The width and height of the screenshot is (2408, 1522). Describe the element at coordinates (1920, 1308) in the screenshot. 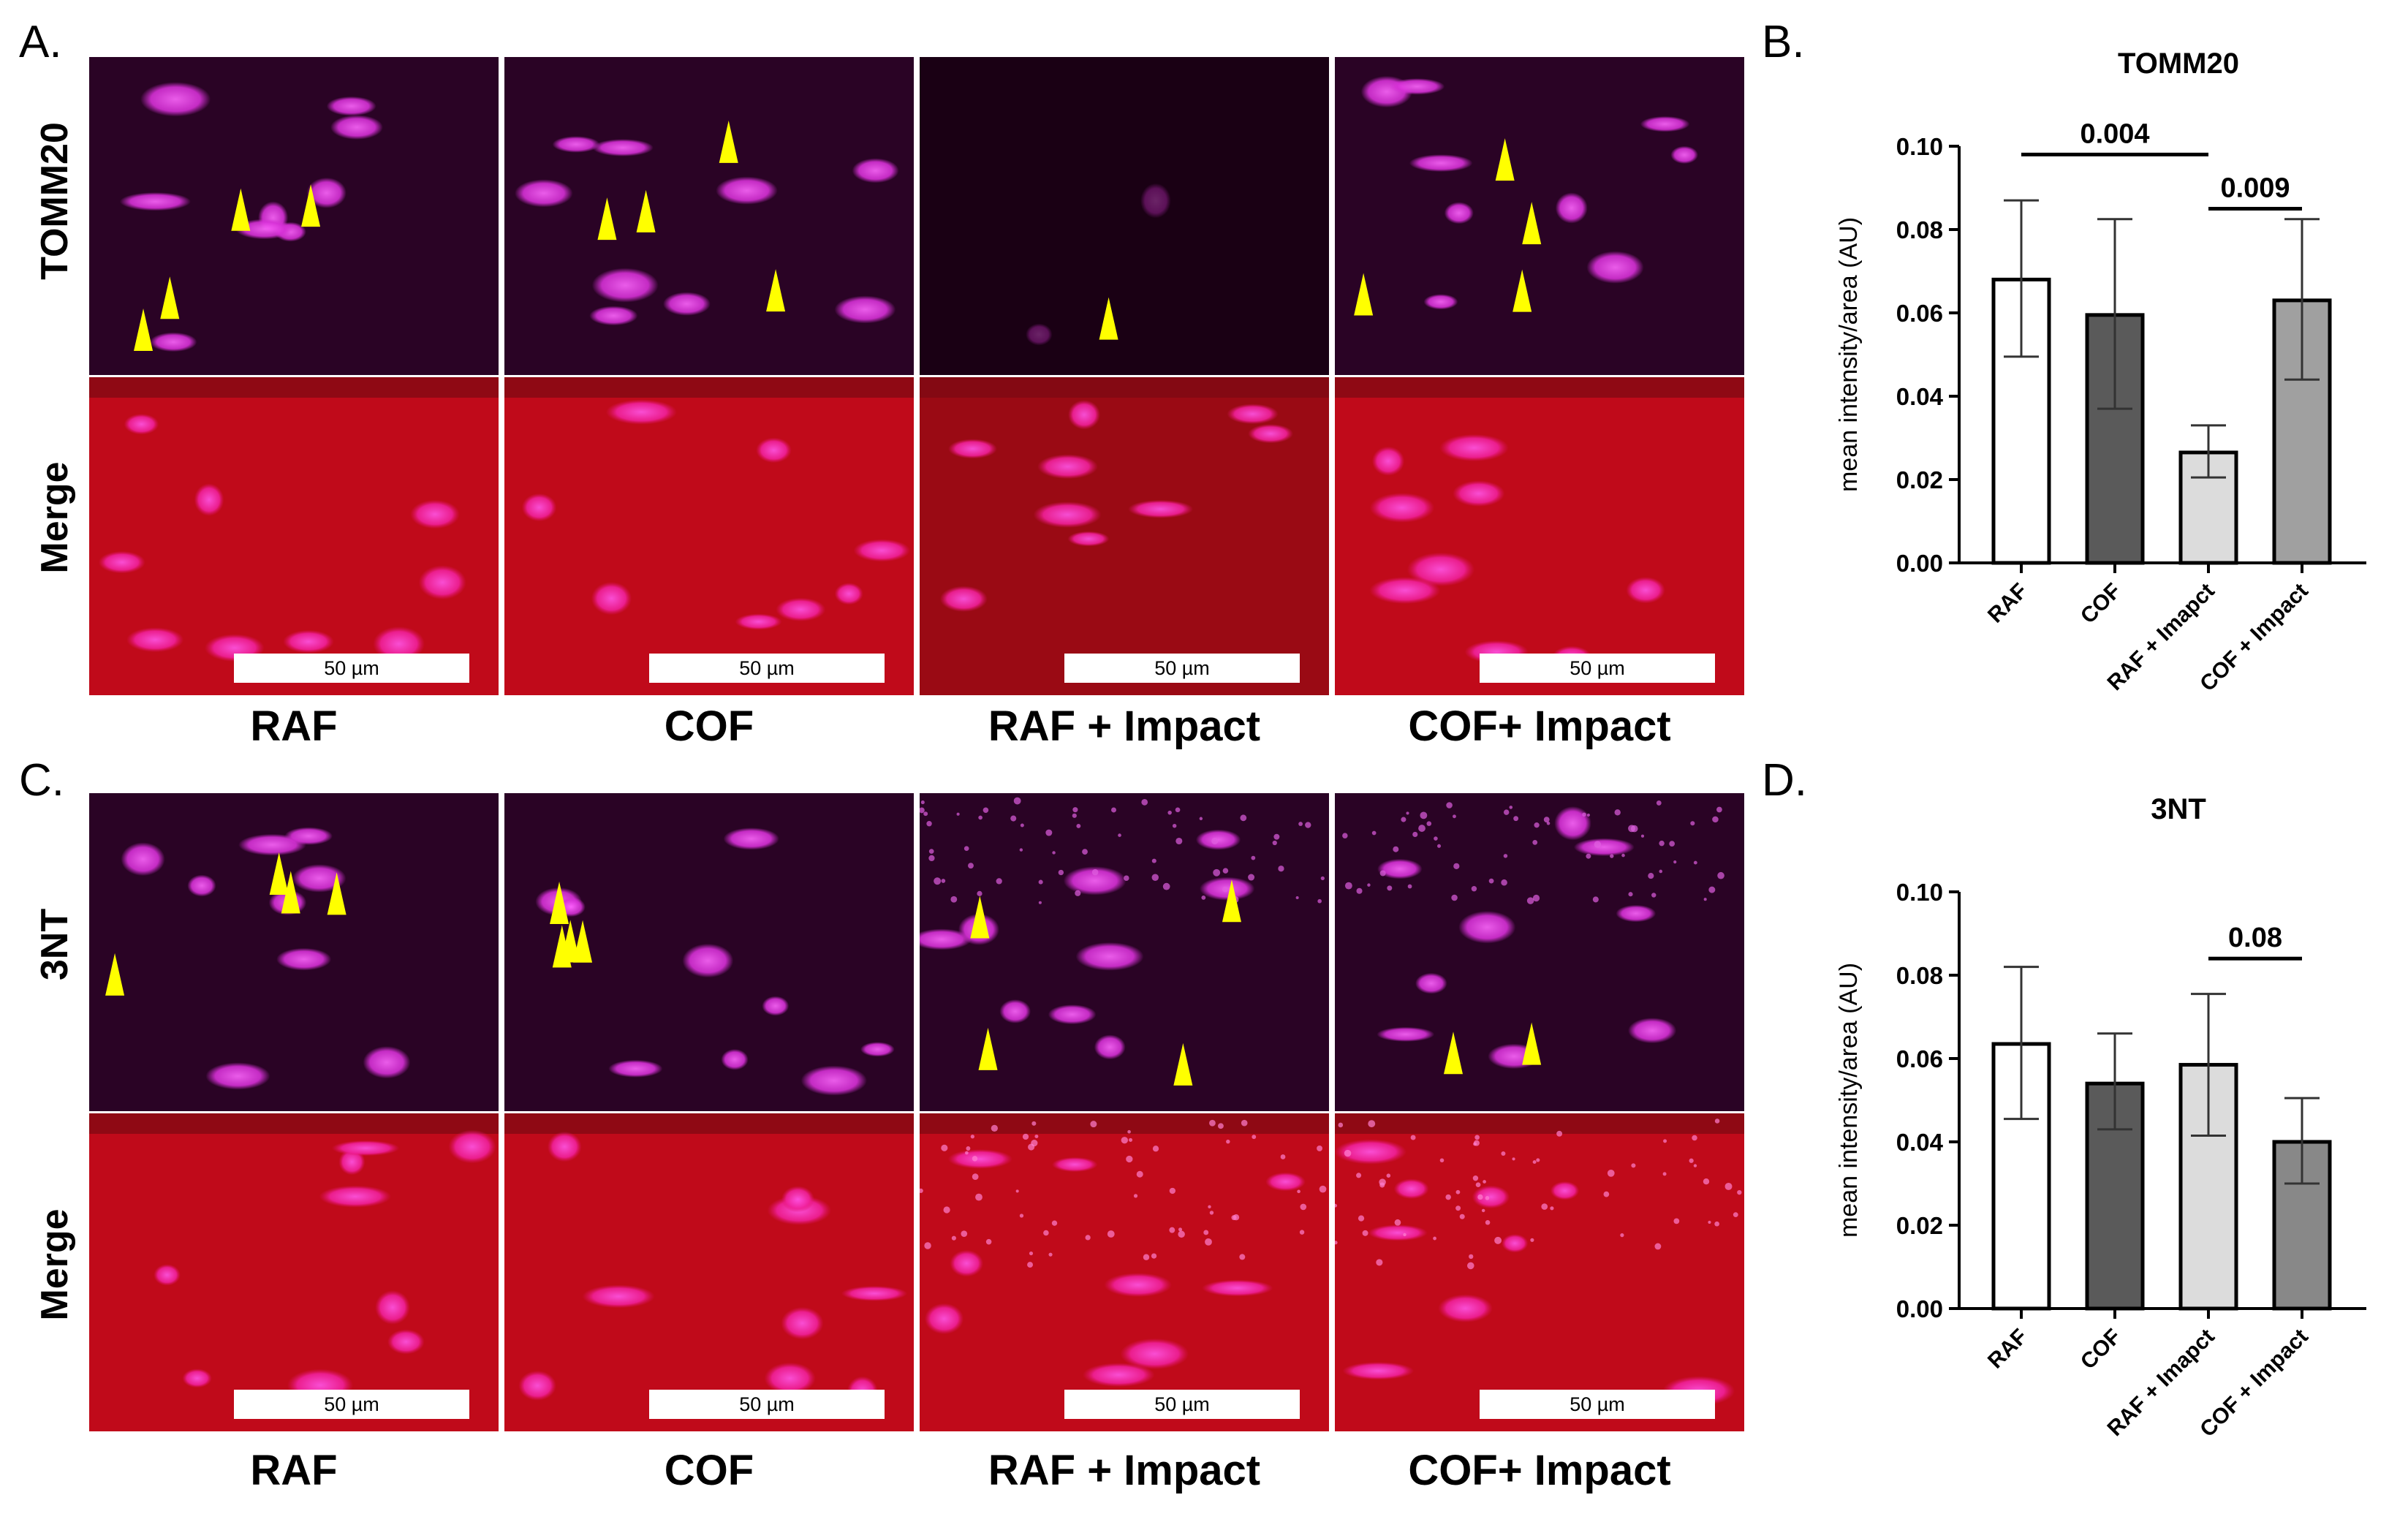

I see `y-tick-label: 0.00` at that location.